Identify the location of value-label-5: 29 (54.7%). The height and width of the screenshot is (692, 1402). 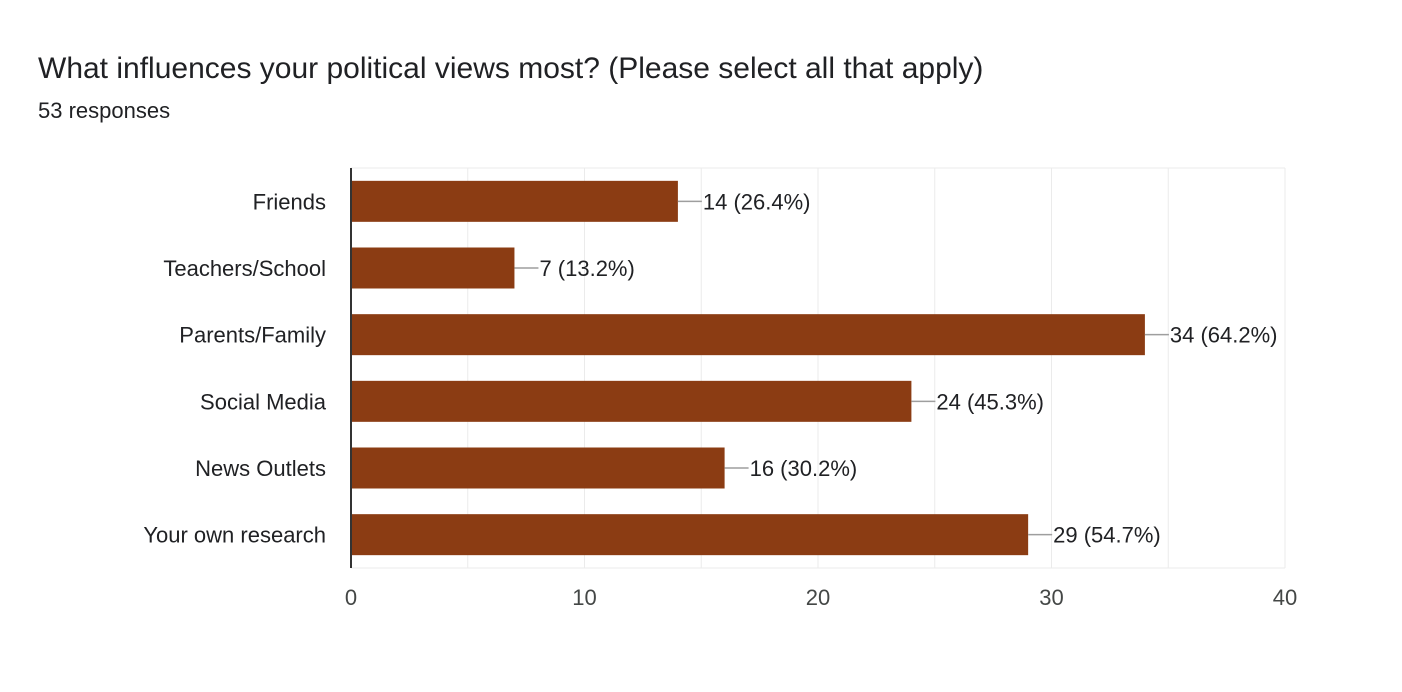
(1107, 535).